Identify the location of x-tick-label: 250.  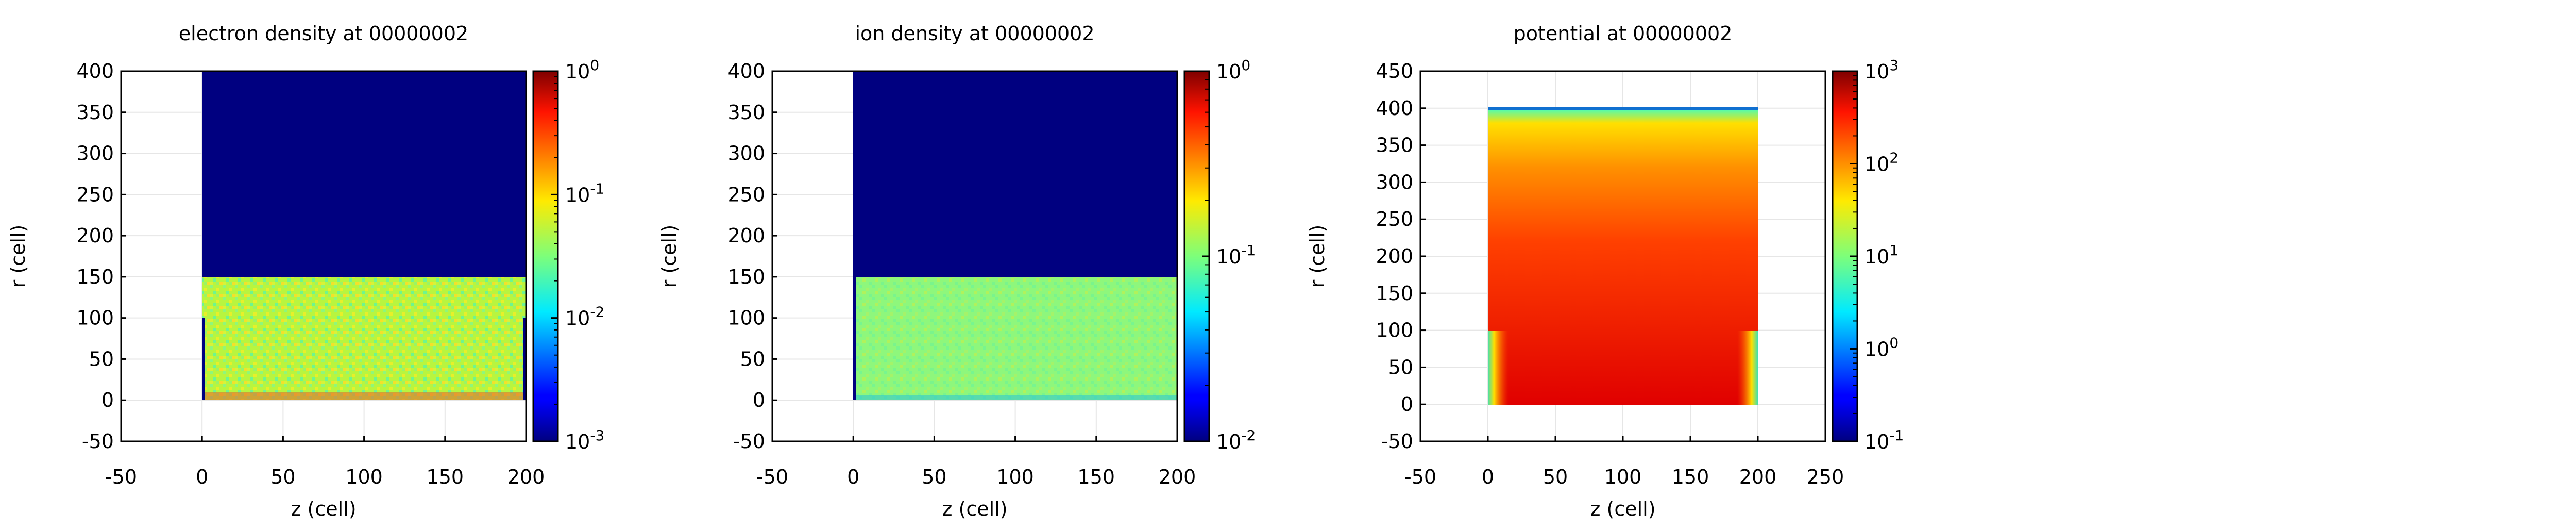
(1825, 477).